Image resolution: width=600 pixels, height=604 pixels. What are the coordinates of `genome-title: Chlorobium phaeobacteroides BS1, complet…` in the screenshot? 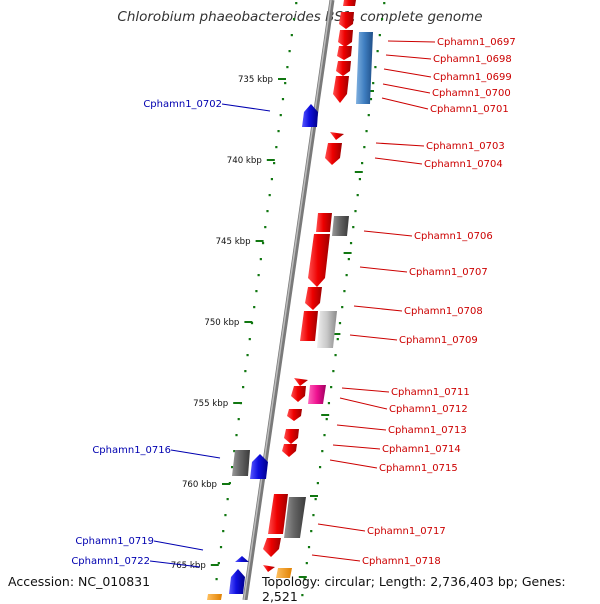 It's located at (300, 17).